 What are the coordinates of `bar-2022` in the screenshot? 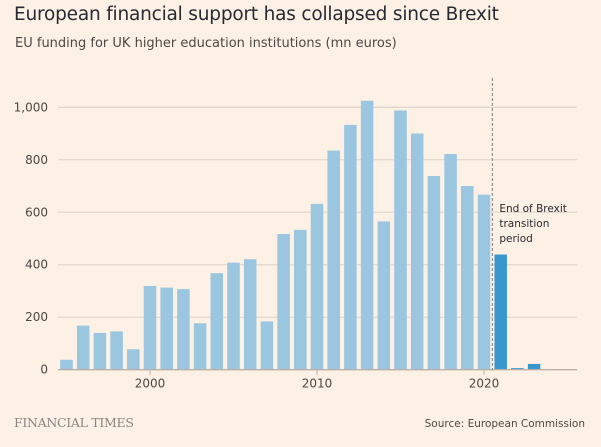 It's located at (517, 369).